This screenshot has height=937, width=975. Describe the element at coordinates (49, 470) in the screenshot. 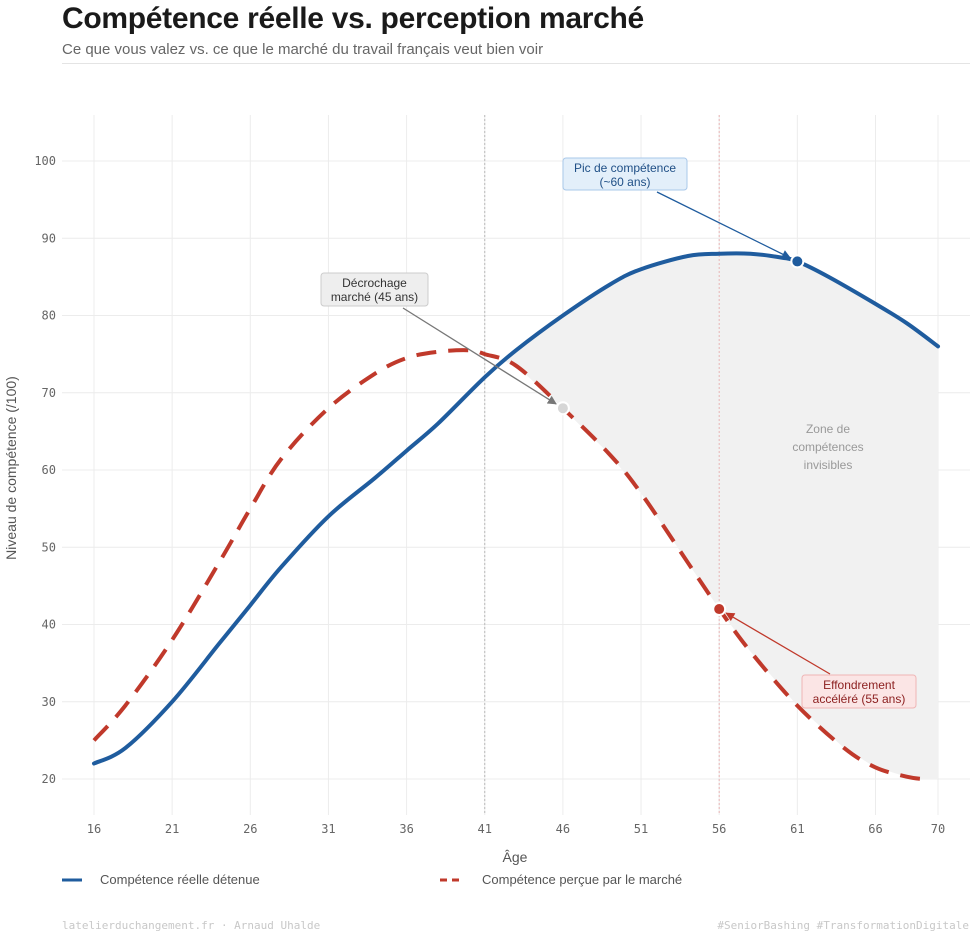

I see `y-tick-label: 60` at that location.